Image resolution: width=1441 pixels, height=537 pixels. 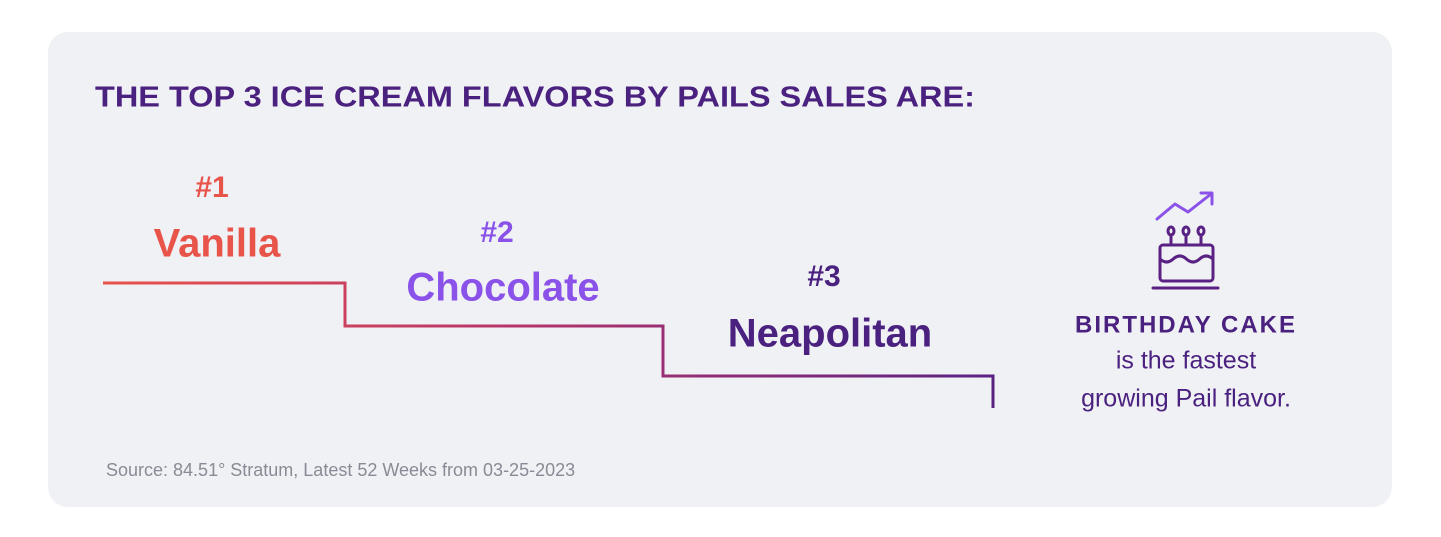 What do you see at coordinates (823, 276) in the screenshot?
I see `rank: #3` at bounding box center [823, 276].